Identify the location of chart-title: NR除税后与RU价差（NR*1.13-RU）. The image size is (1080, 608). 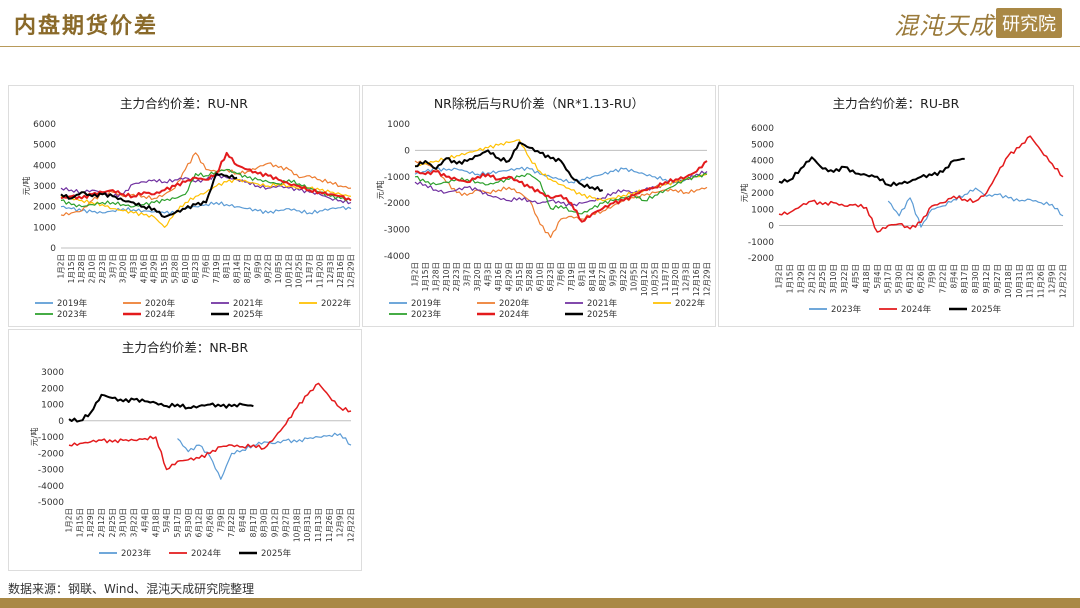
(539, 103).